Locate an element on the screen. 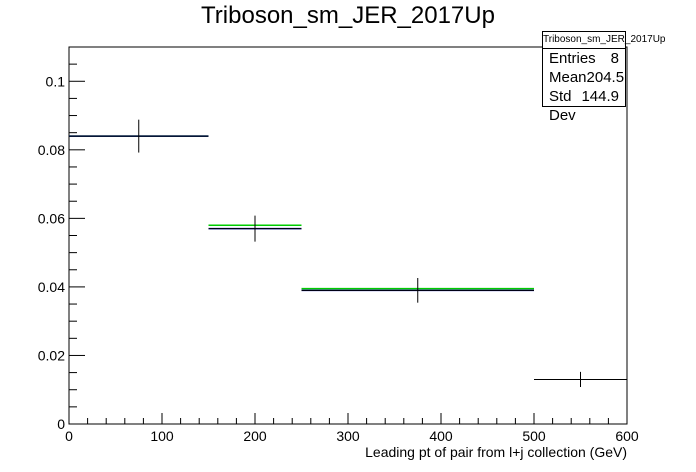 This screenshot has height=472, width=696. y-tick-label: 0.06 is located at coordinates (51, 218).